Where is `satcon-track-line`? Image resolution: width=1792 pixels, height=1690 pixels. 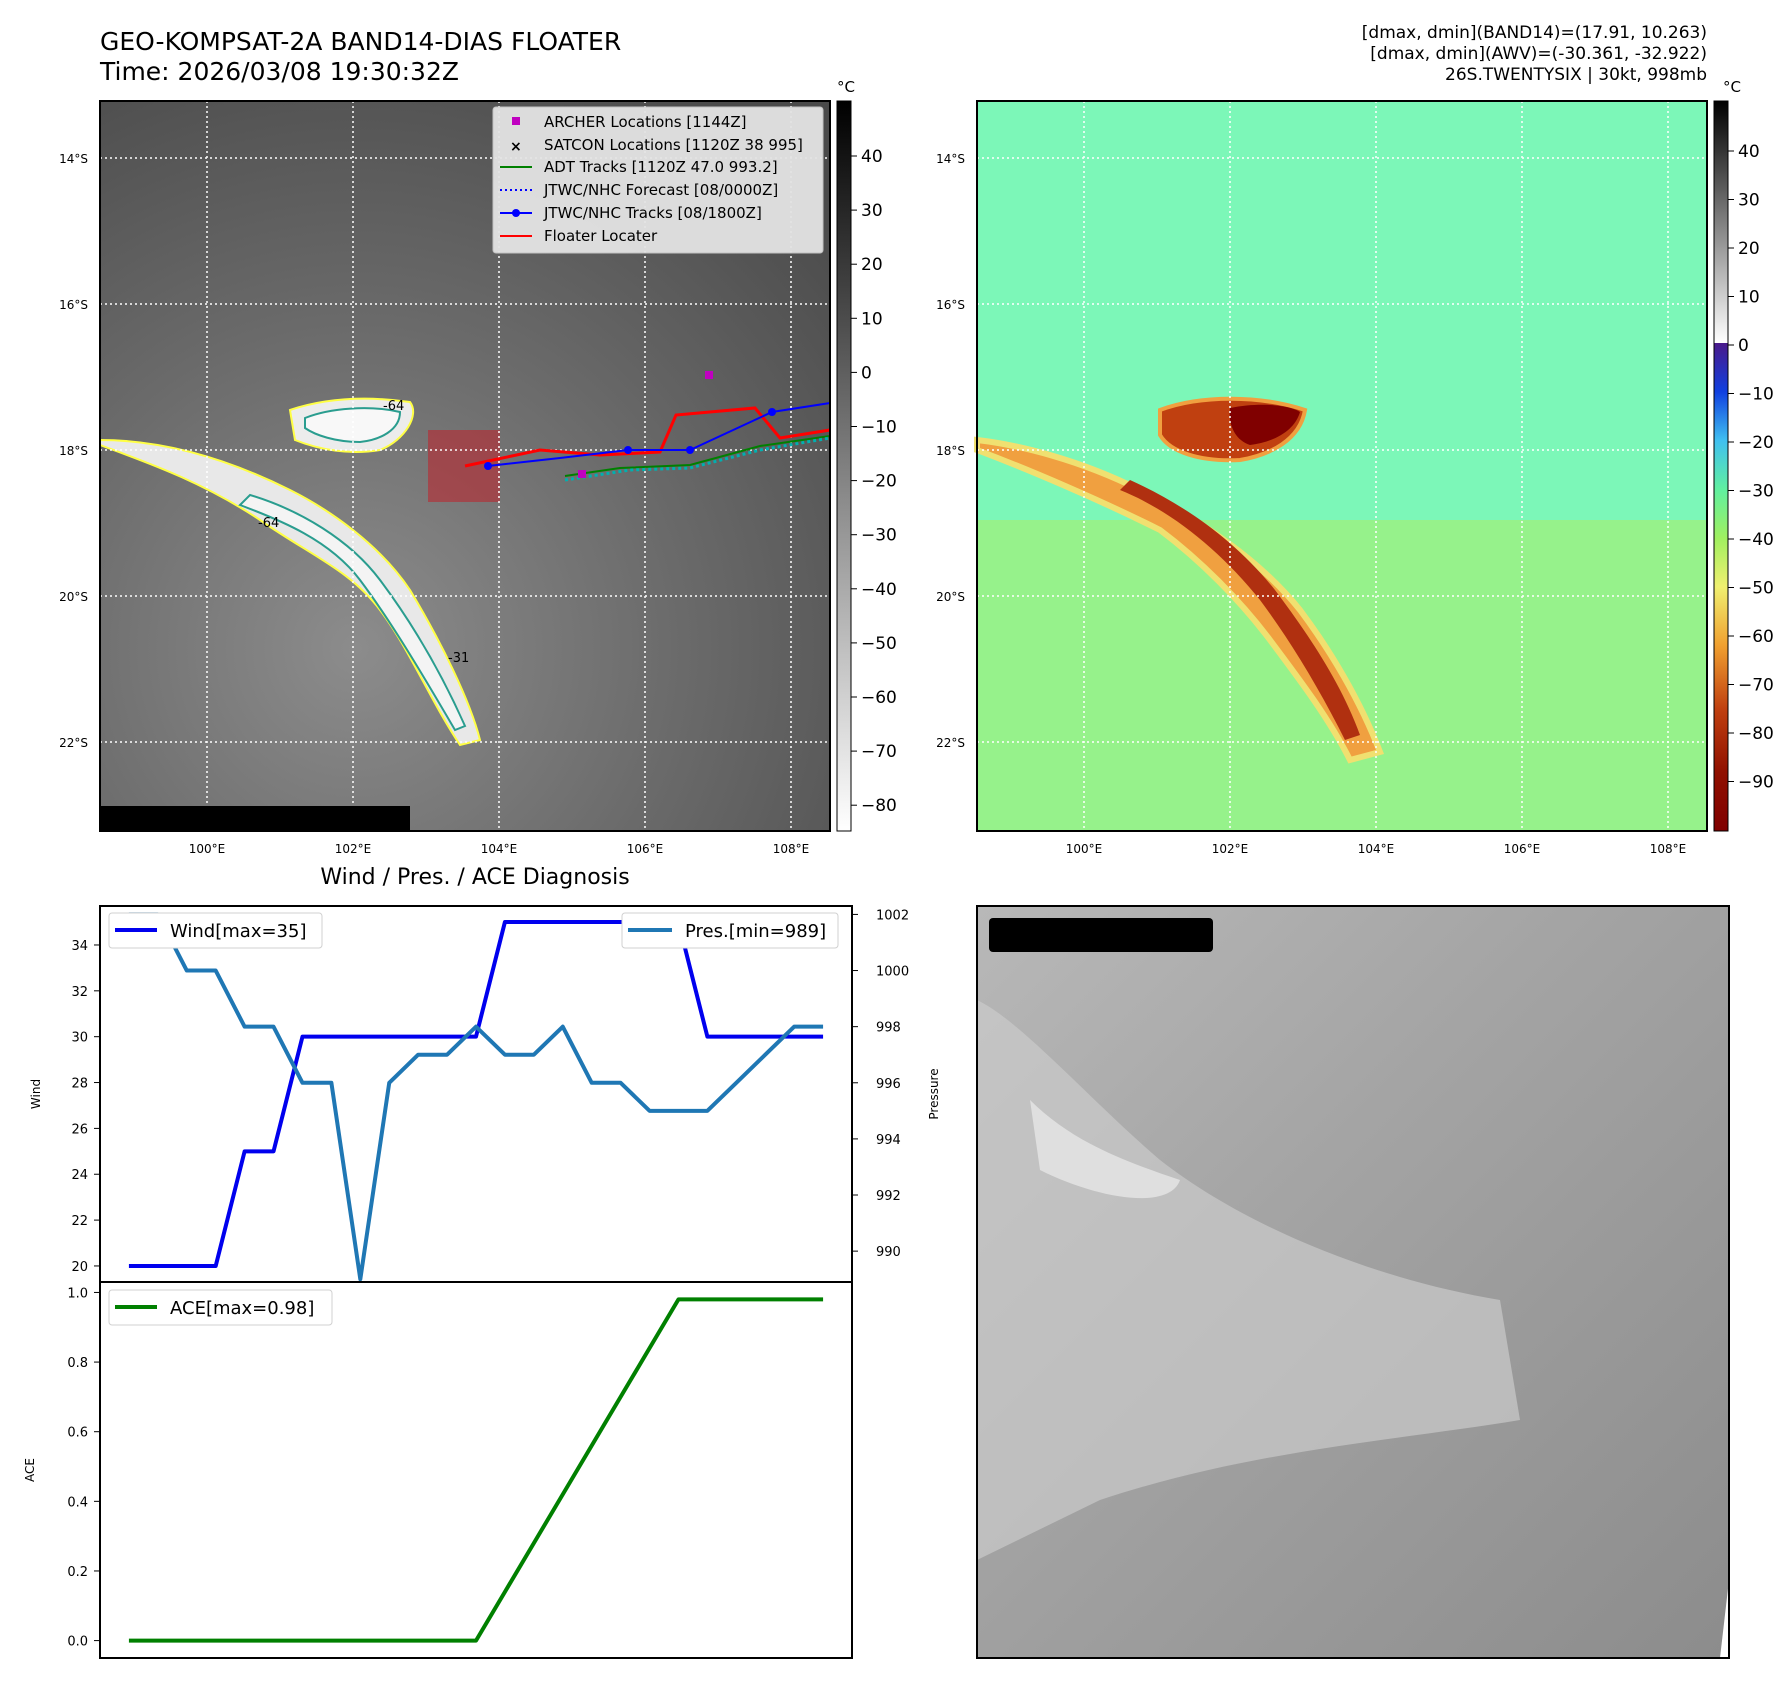 satcon-track-line is located at coordinates (697, 459).